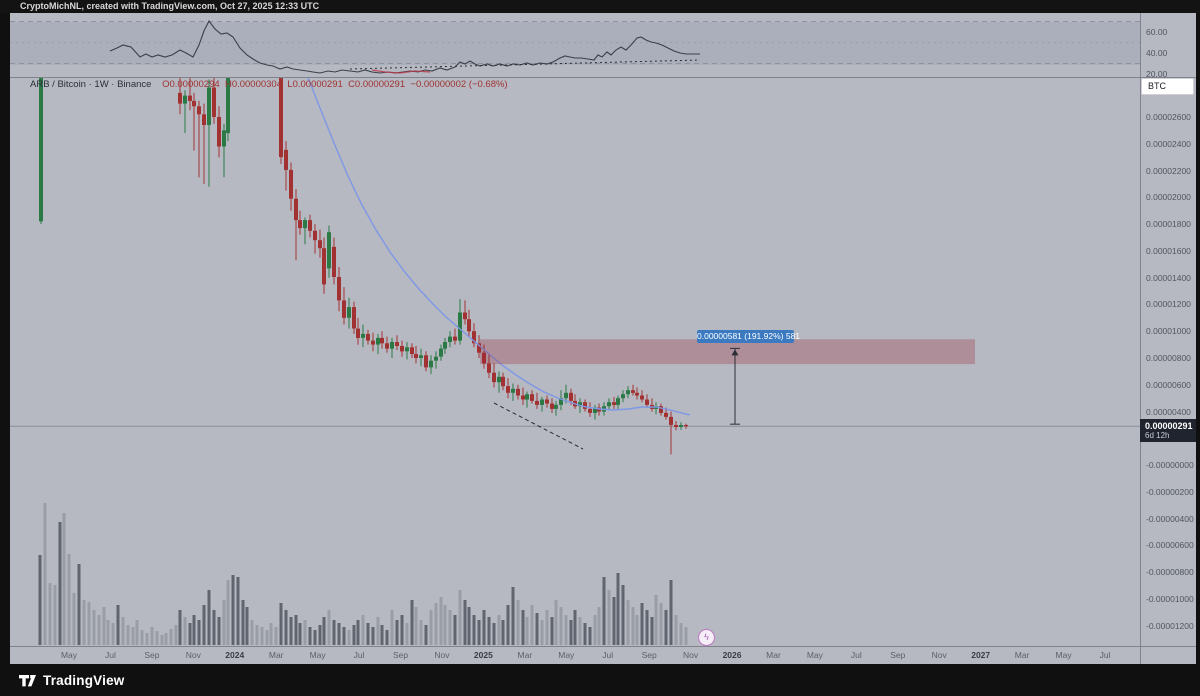 The height and width of the screenshot is (696, 1200). I want to click on price-scale-label: -0.00000800, so click(1170, 572).